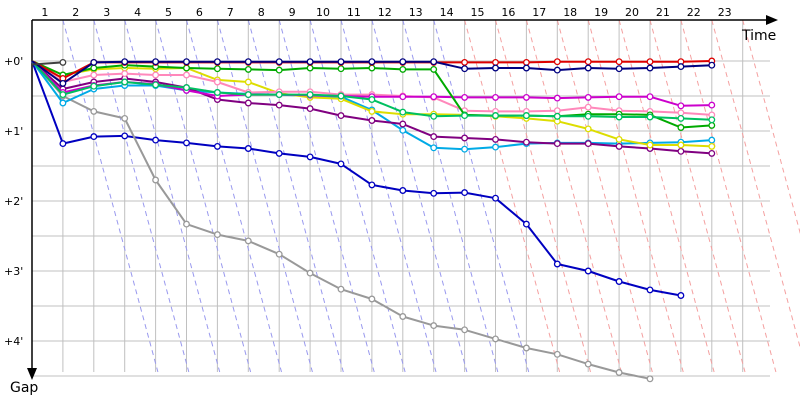 This screenshot has width=800, height=400. I want to click on x-tick-label: 23, so click(725, 12).